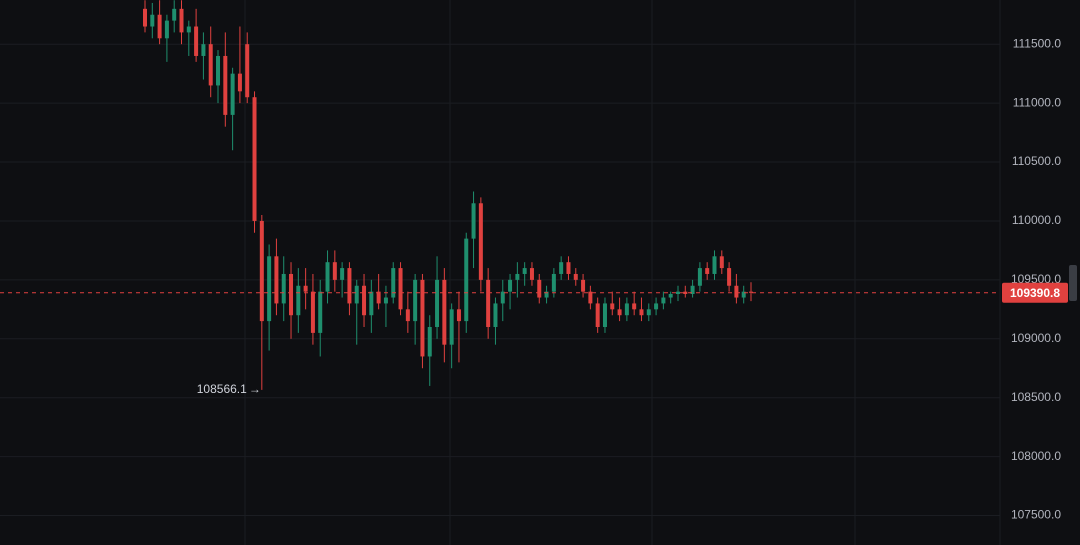 The height and width of the screenshot is (545, 1080). What do you see at coordinates (1073, 283) in the screenshot?
I see `scroll-handle` at bounding box center [1073, 283].